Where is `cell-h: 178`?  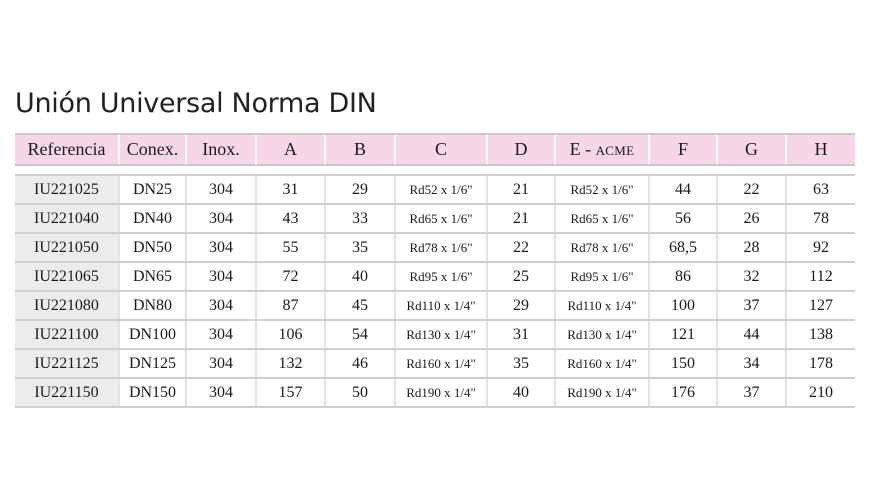
cell-h: 178 is located at coordinates (820, 364).